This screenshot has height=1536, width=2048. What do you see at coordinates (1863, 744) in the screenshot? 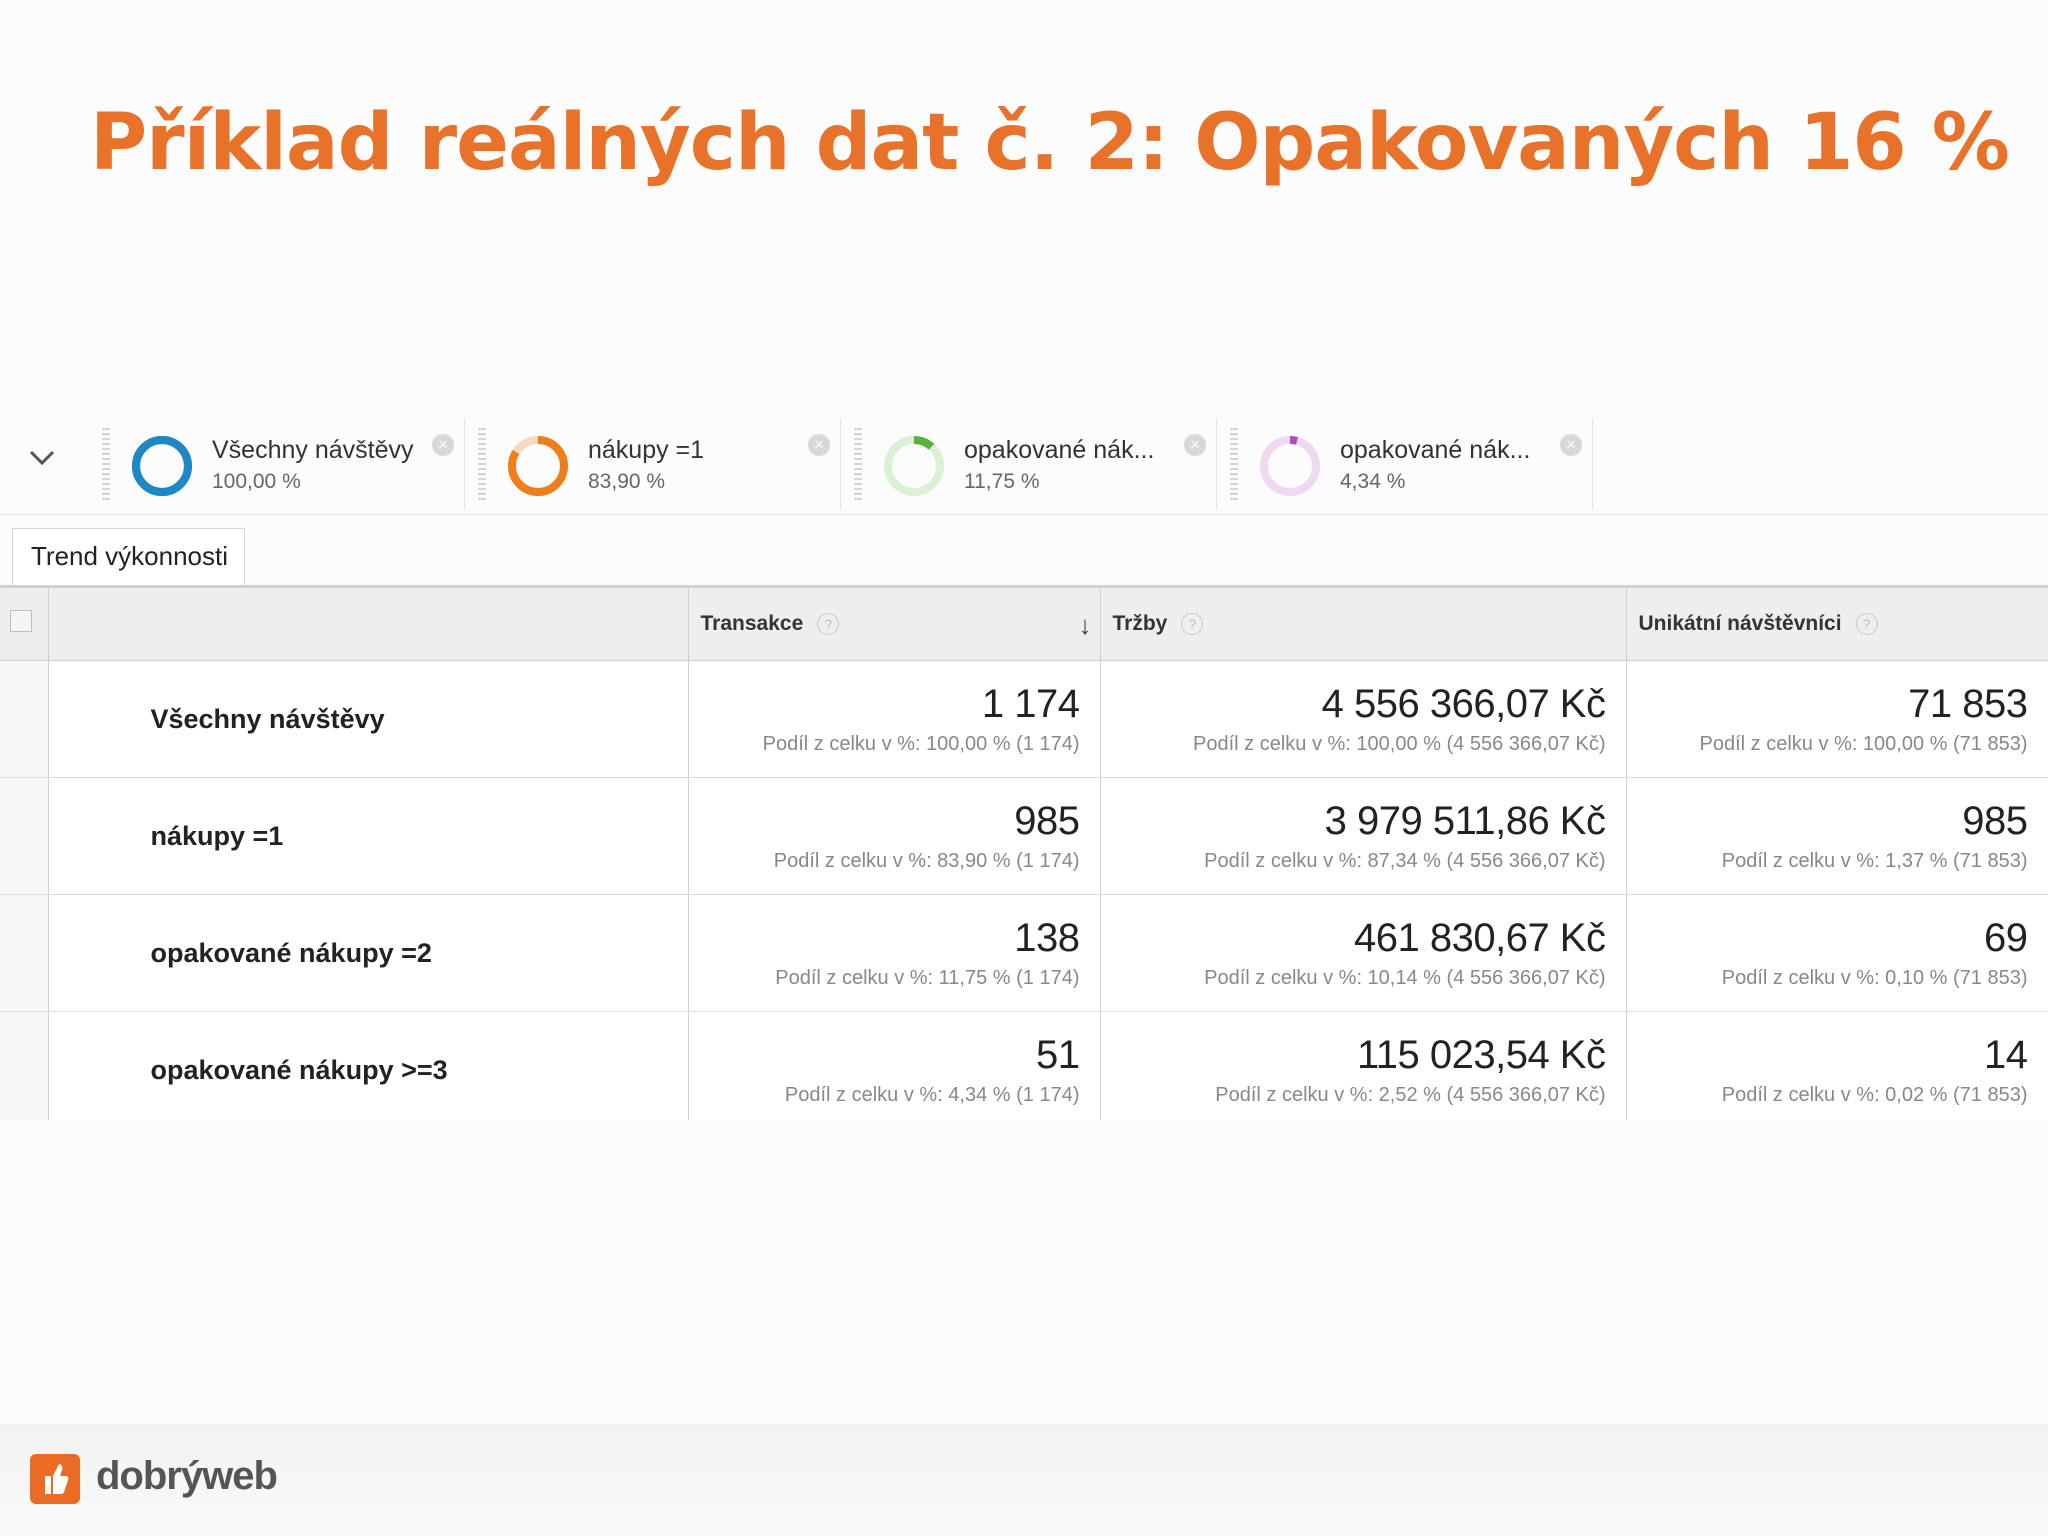
I see `metric-share: Podíl z celku v %: 100,00 % (71 853)` at bounding box center [1863, 744].